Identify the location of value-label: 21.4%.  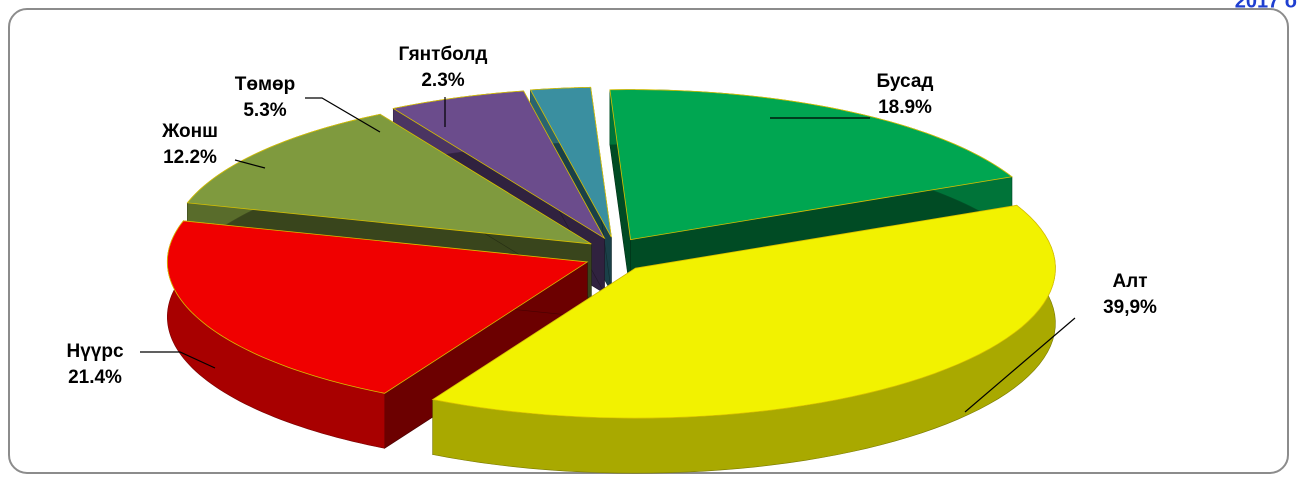
(95, 377).